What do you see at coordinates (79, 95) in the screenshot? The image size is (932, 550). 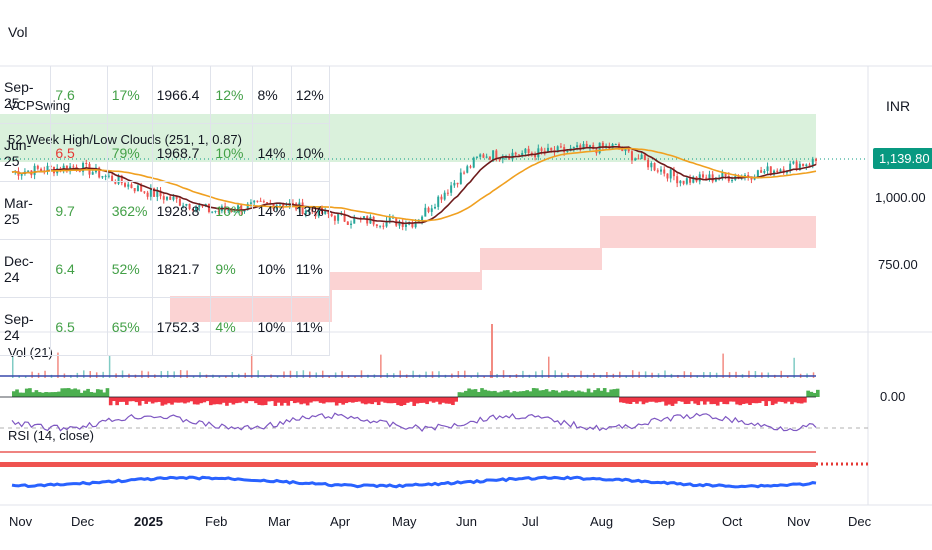 I see `eps-cell: 7.6` at bounding box center [79, 95].